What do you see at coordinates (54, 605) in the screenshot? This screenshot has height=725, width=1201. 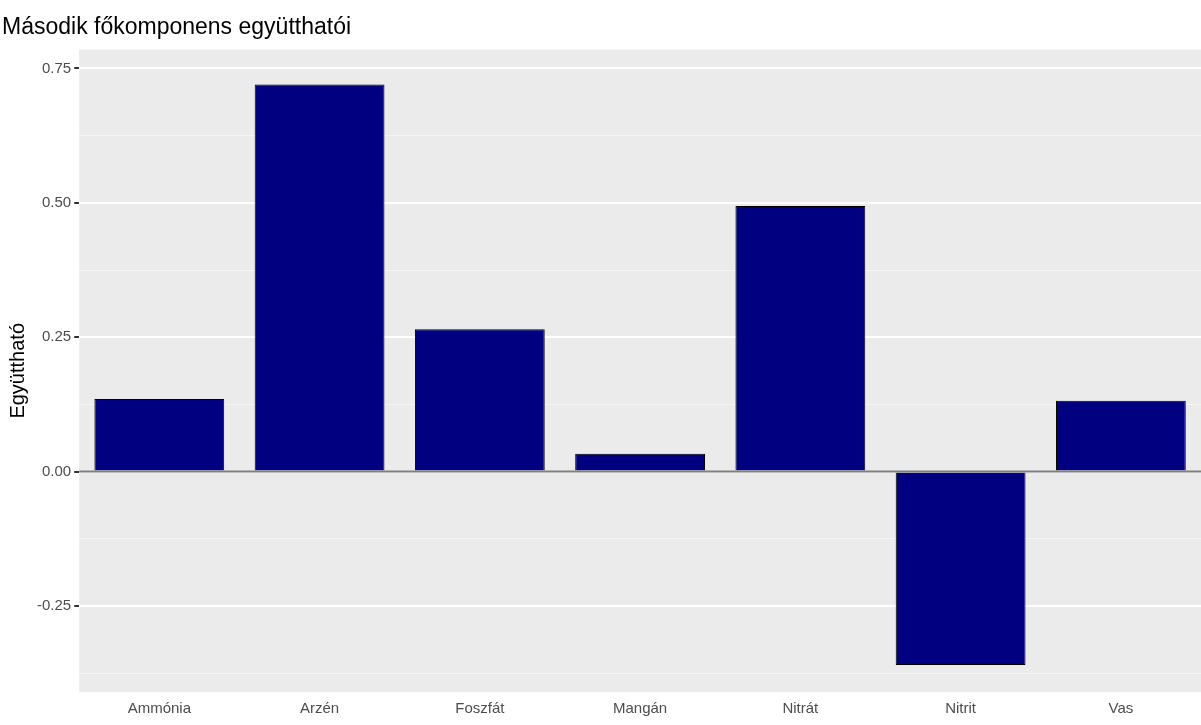 I see `text: -0.25` at bounding box center [54, 605].